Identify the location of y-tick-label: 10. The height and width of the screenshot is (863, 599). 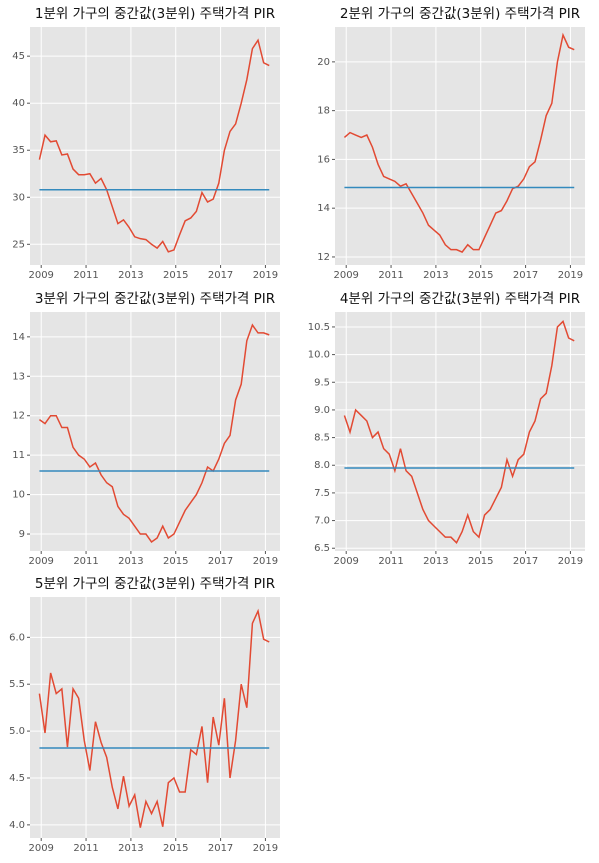
(18, 495).